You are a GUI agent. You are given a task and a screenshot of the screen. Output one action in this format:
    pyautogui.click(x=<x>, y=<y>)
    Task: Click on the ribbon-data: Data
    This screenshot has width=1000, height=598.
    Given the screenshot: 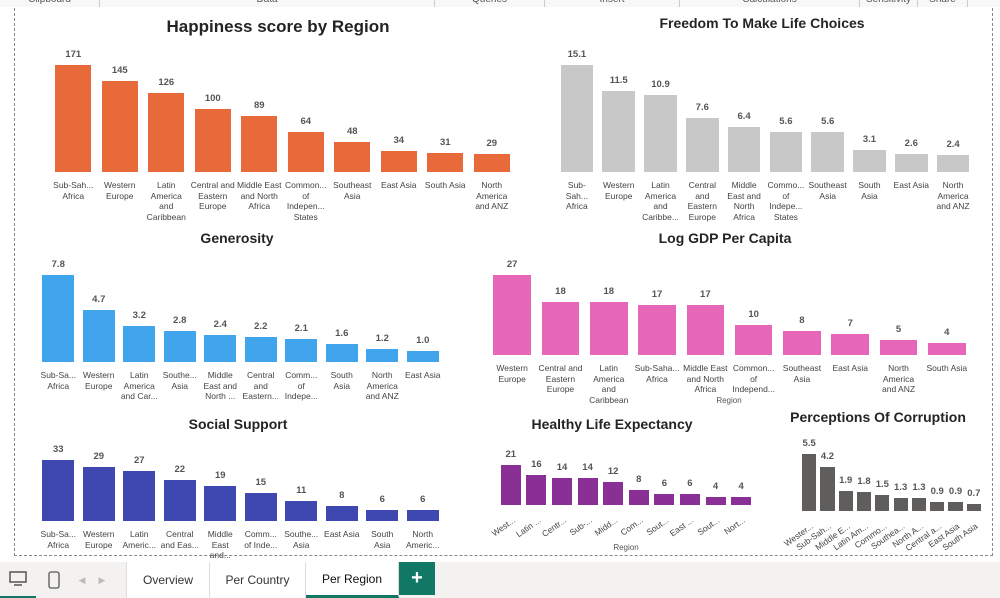 What is the action you would take?
    pyautogui.click(x=267, y=3)
    